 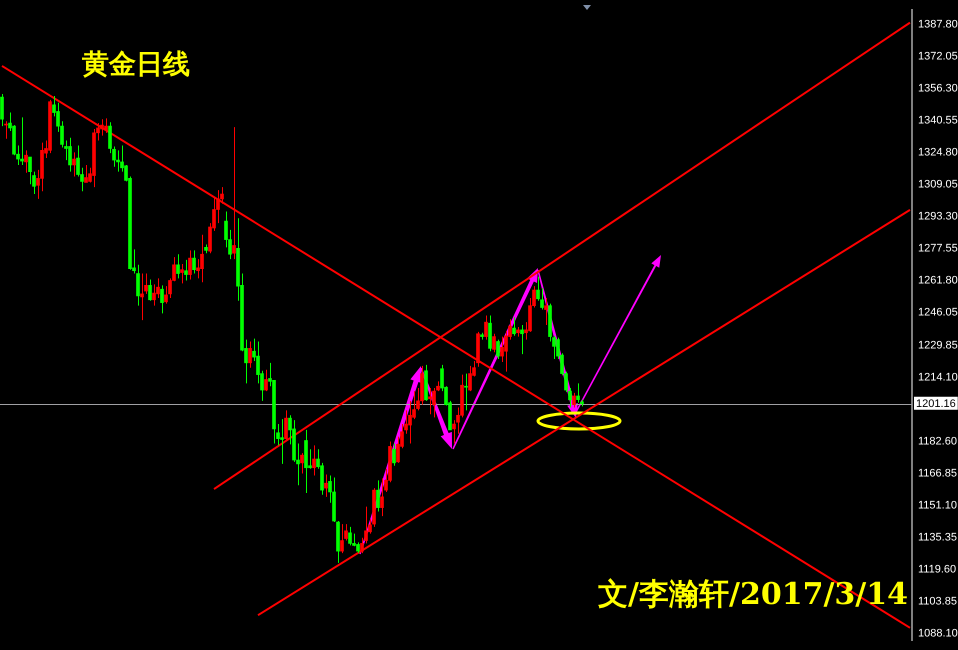 I want to click on y-tick-label: 1088.10, so click(x=938, y=634).